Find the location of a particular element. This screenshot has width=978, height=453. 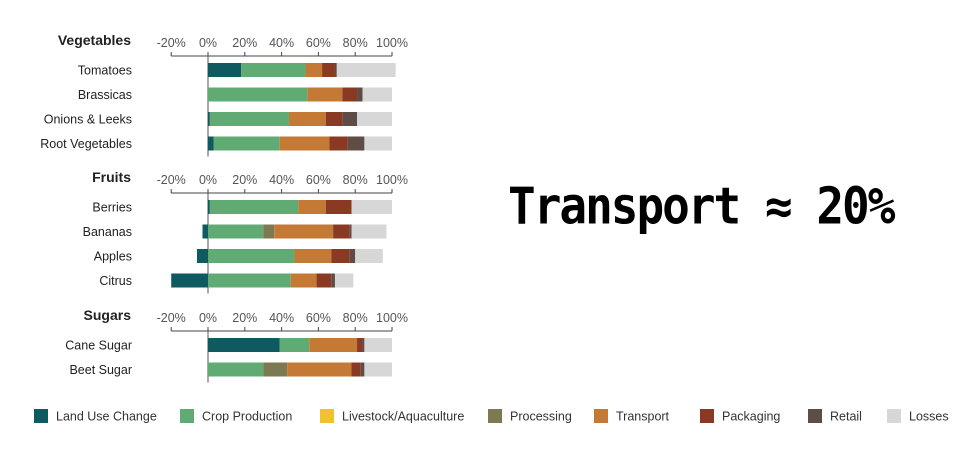

legend-label: Processing is located at coordinates (541, 417).